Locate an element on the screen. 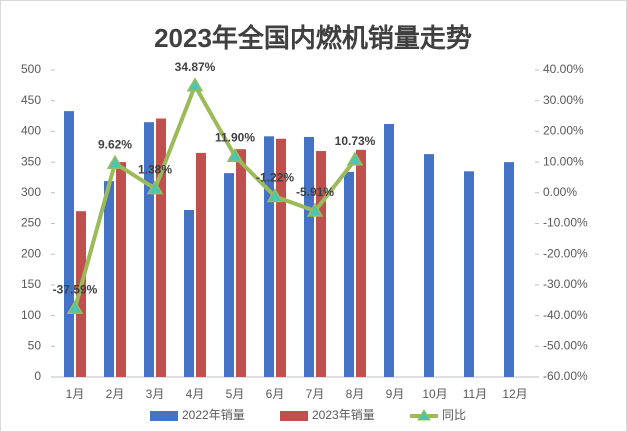 The width and height of the screenshot is (627, 432). x-tick-label: 9月 is located at coordinates (395, 394).